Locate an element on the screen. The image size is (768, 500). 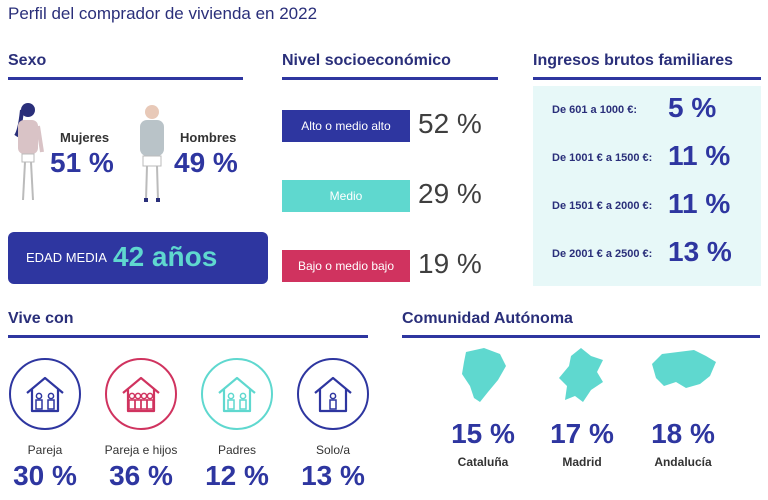
ingresos-label-3: De 2001 € a 2500 €: is located at coordinates (602, 254).